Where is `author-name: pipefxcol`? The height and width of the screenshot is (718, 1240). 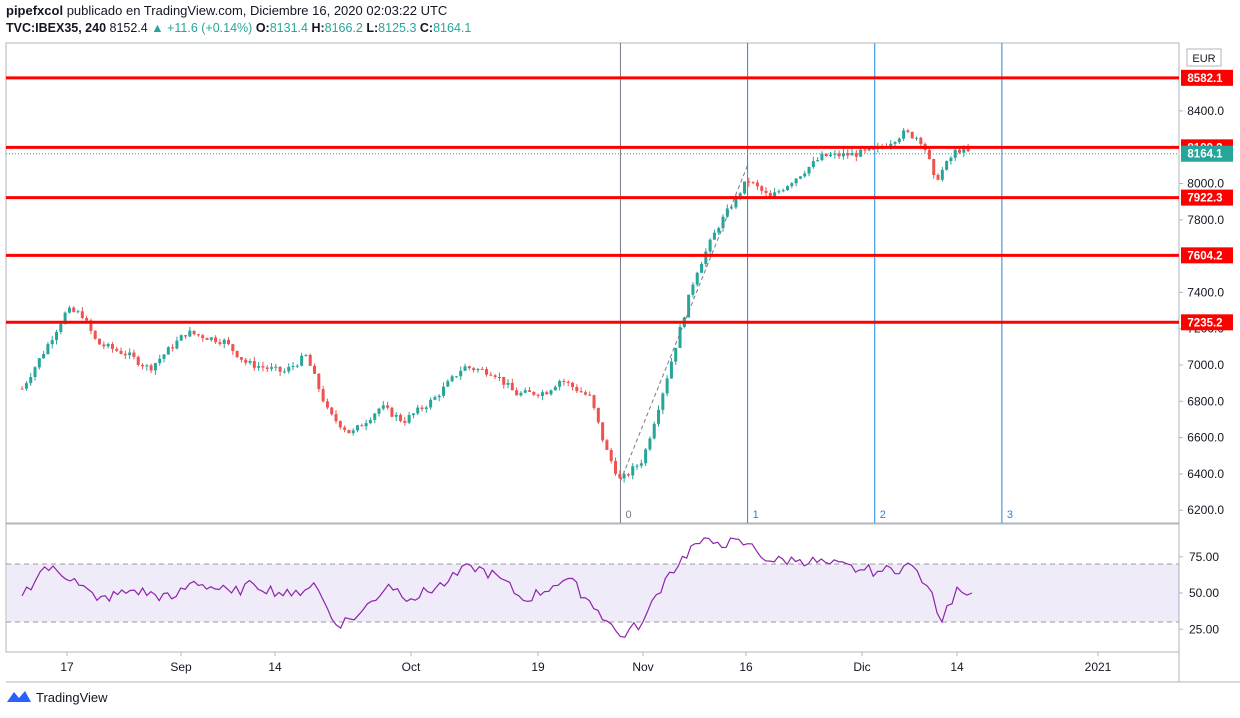
author-name: pipefxcol is located at coordinates (35, 10).